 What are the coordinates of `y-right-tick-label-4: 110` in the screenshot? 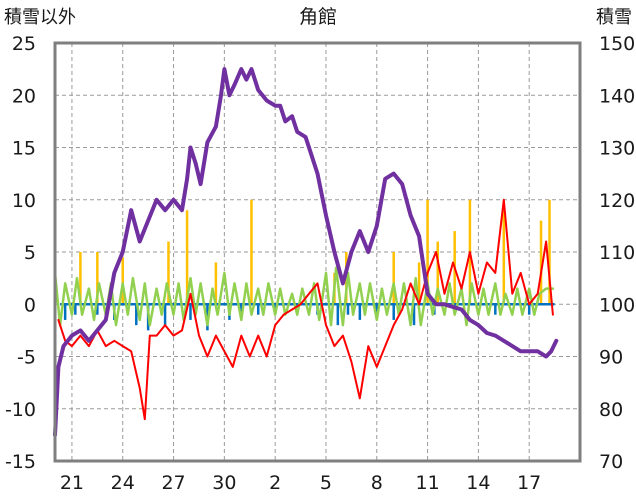 It's located at (617, 253).